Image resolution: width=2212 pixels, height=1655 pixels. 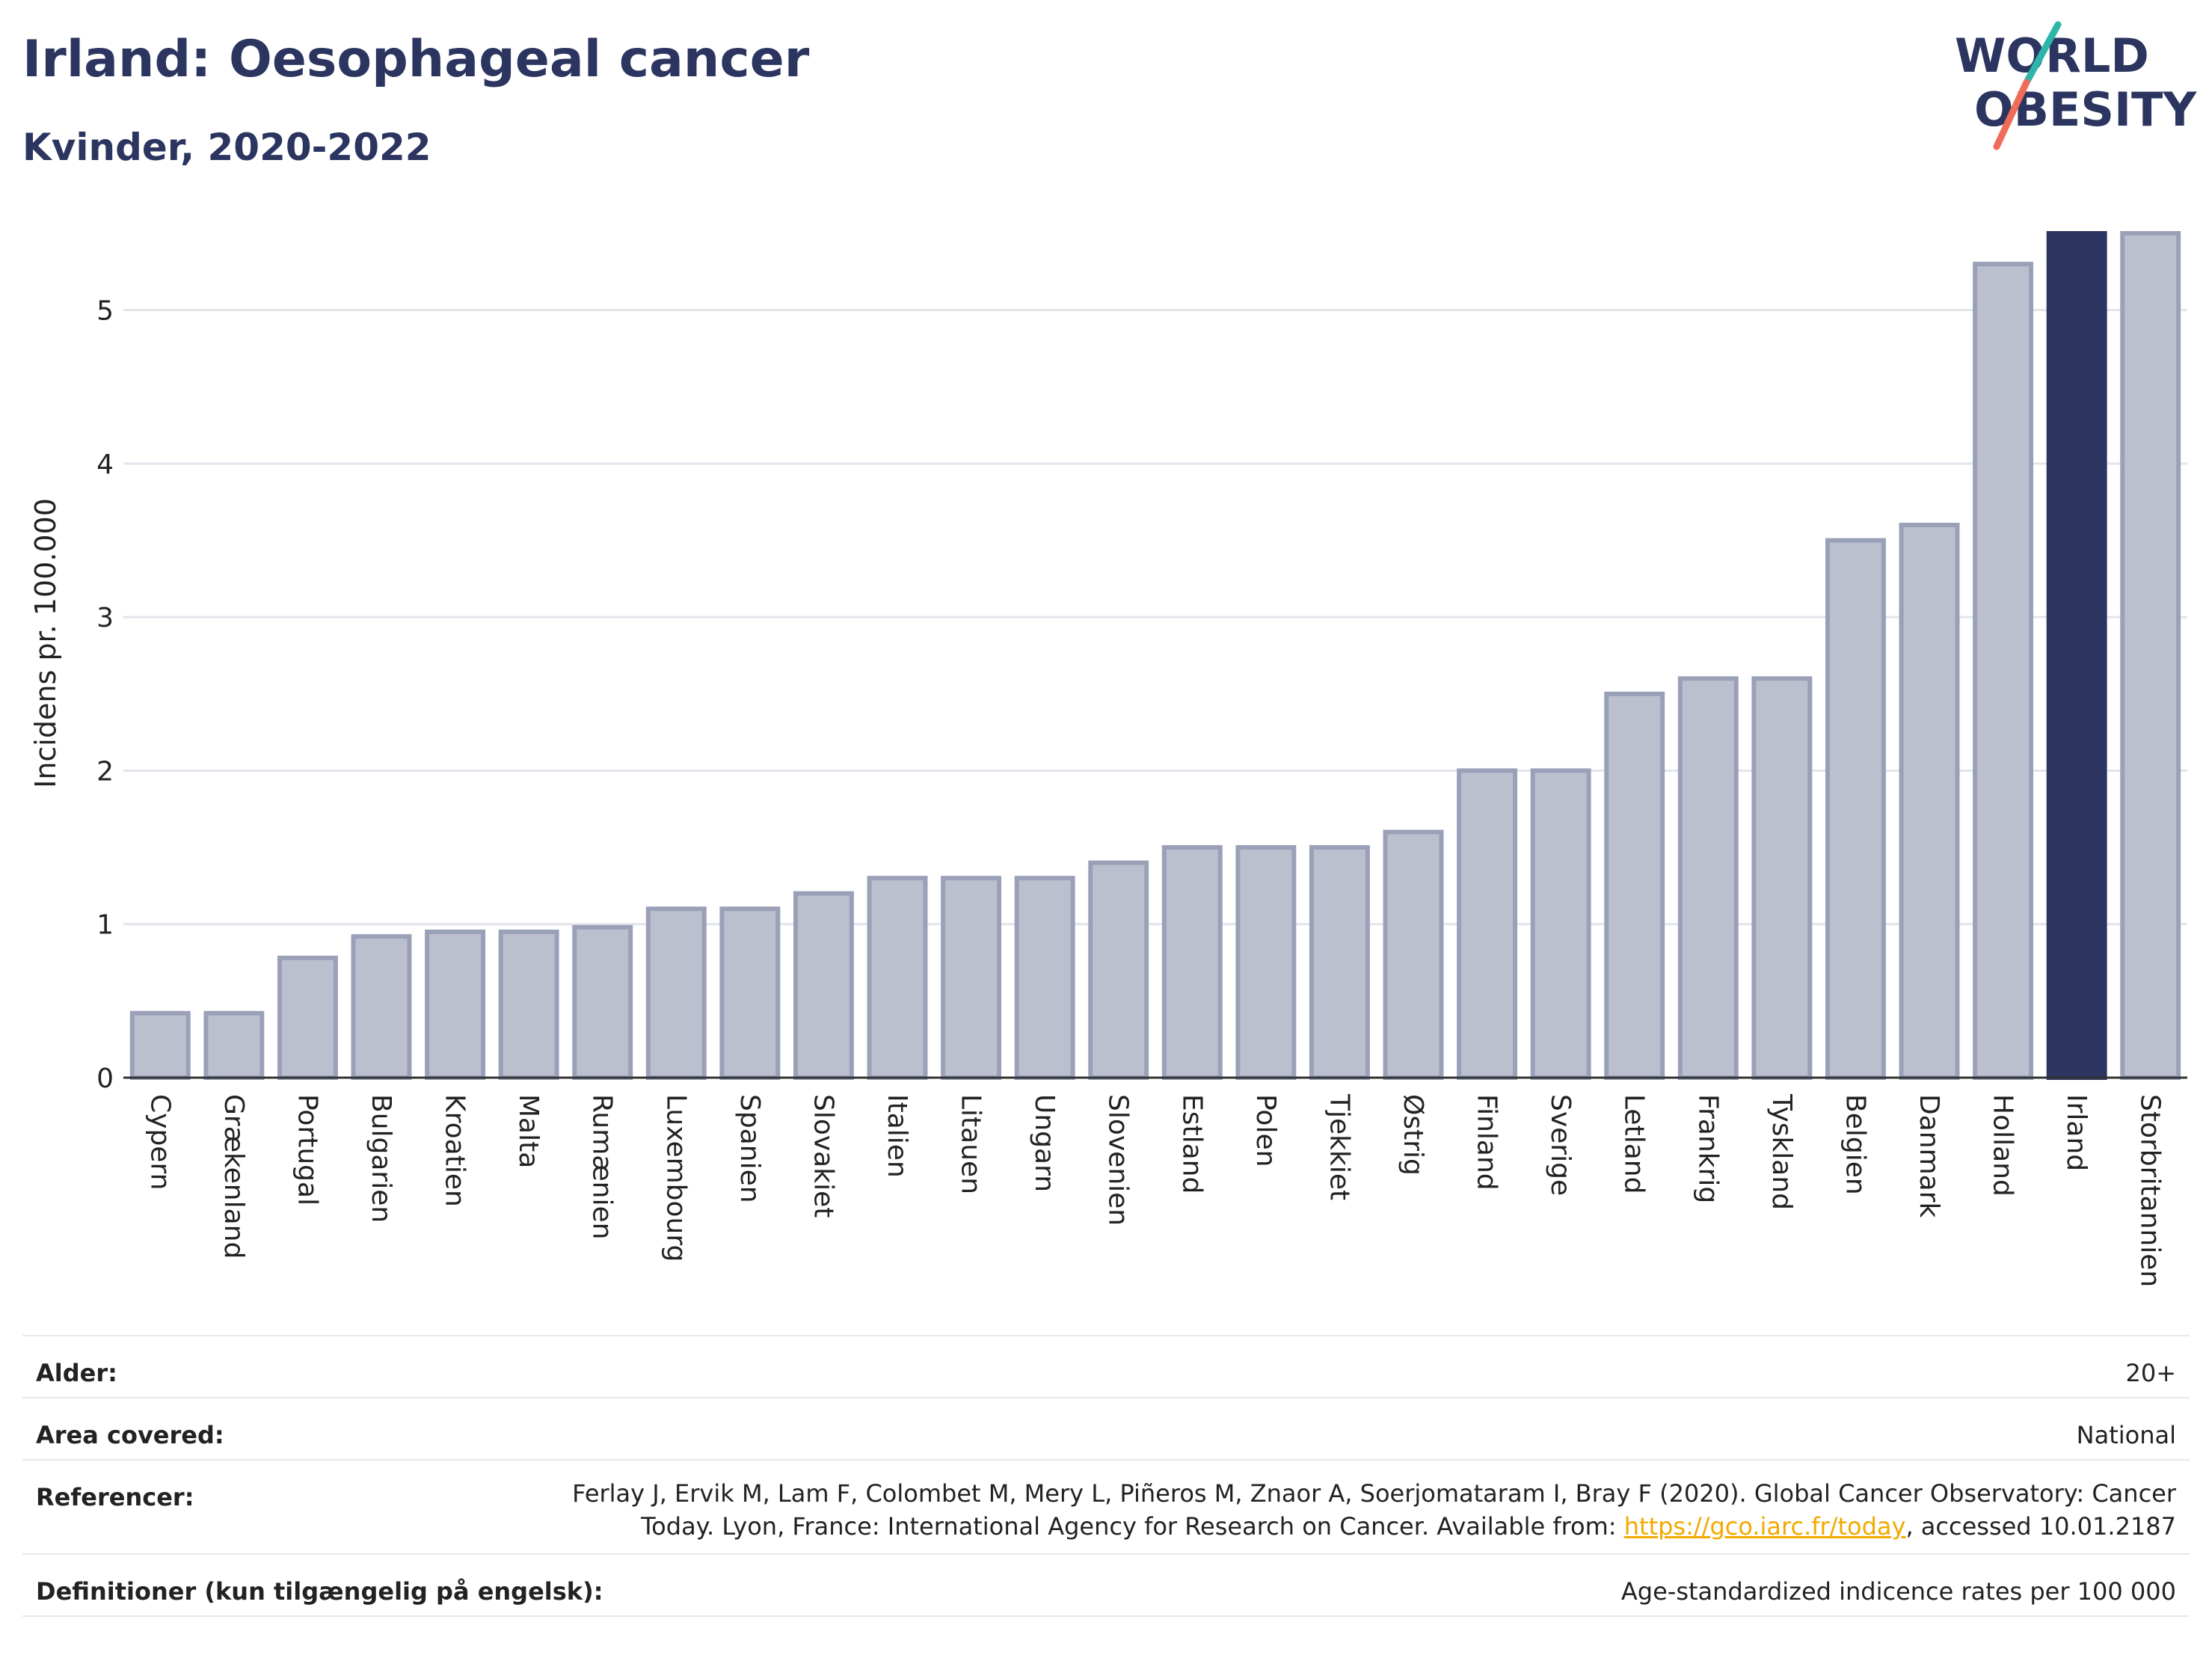 What do you see at coordinates (455, 1150) in the screenshot?
I see `x-tick-label: Kroatien` at bounding box center [455, 1150].